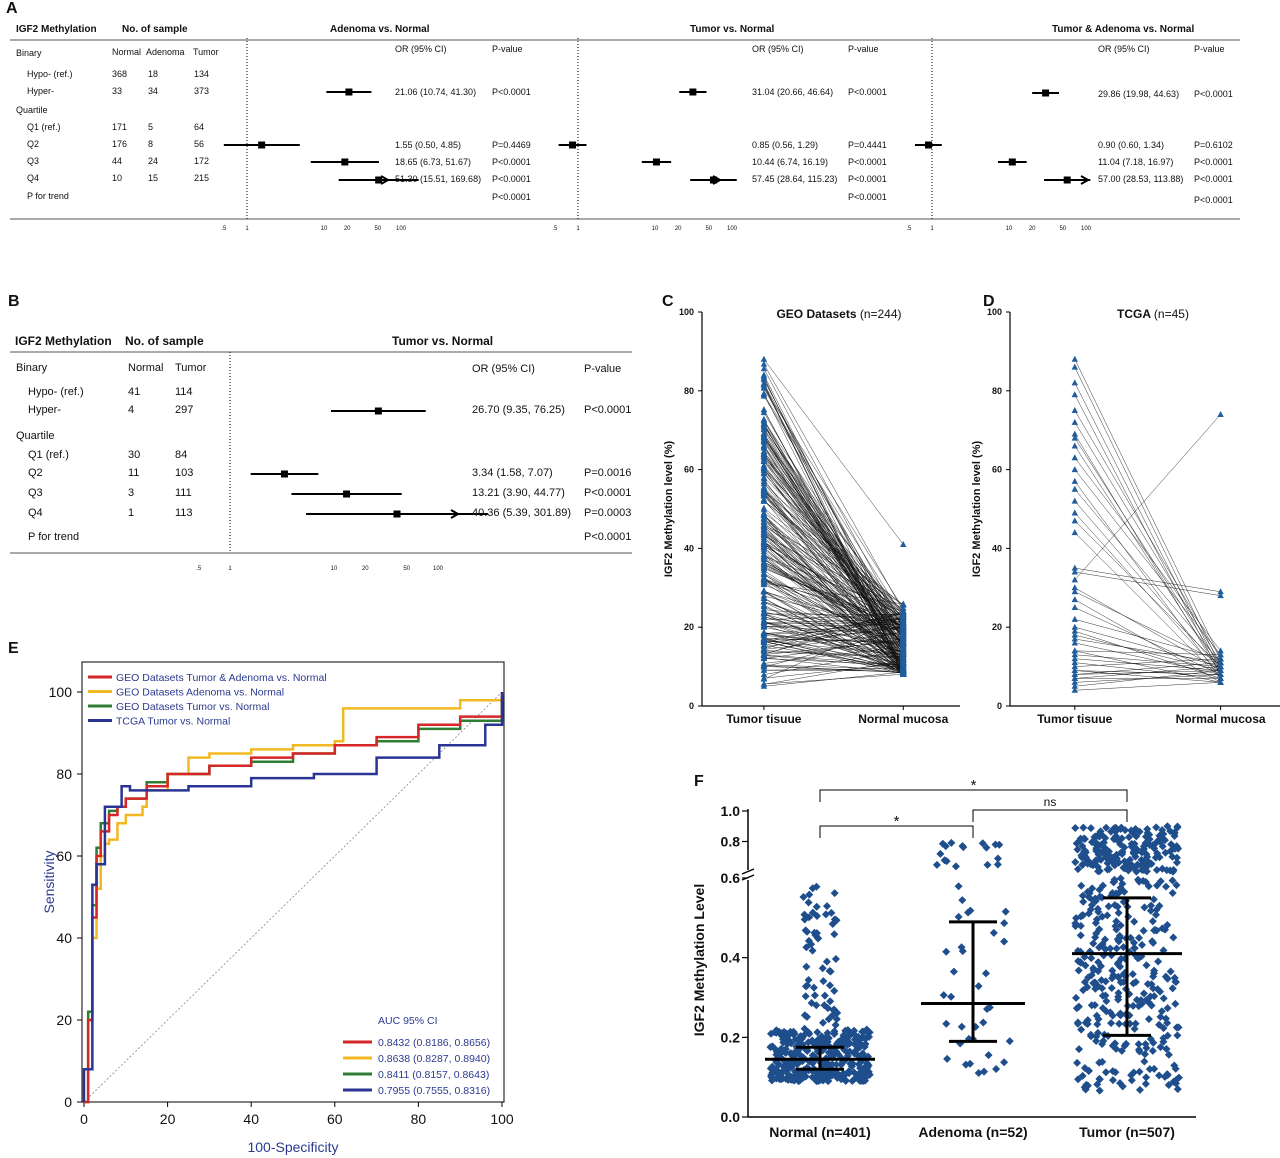  I want to click on chart-title-note: (n=244), so click(881, 314).